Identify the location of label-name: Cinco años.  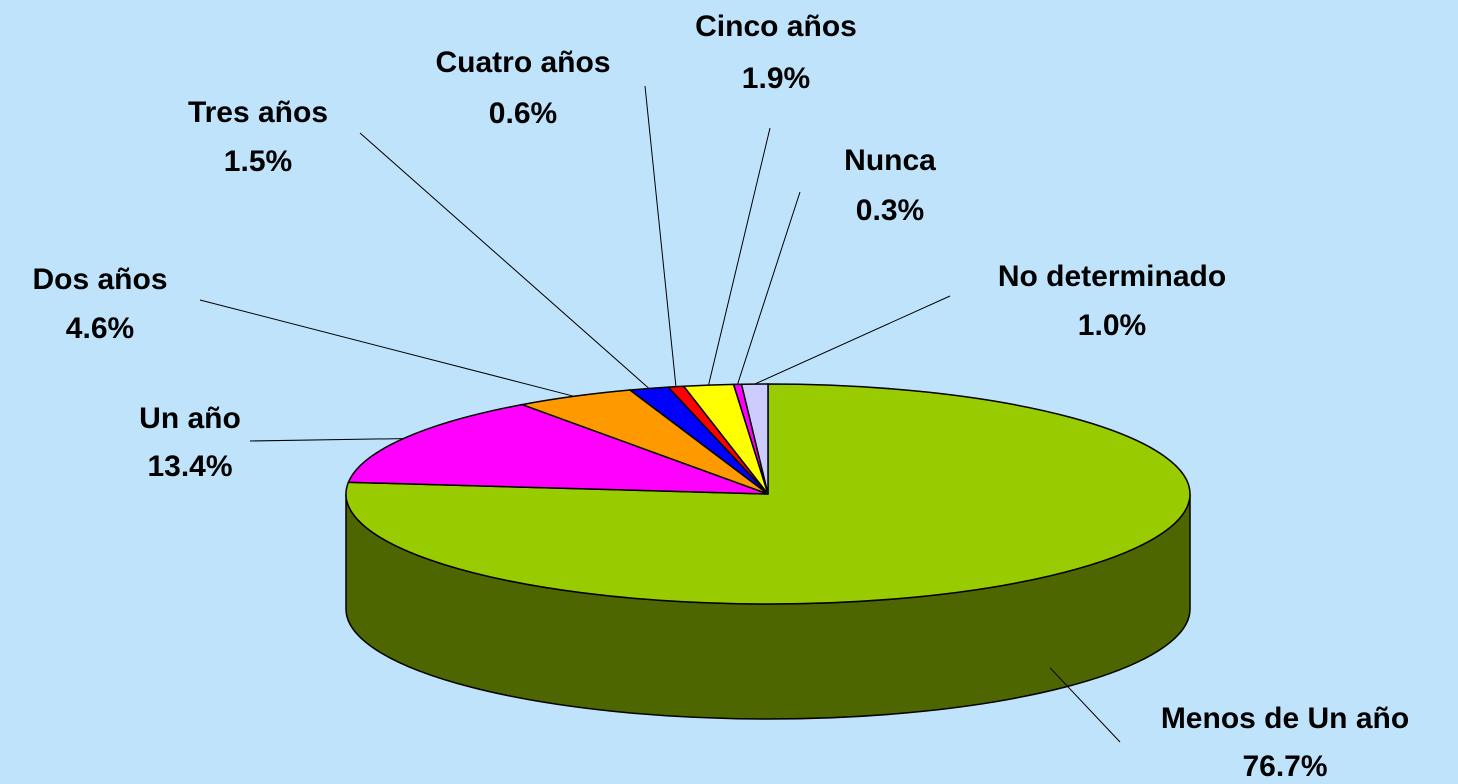
(776, 26).